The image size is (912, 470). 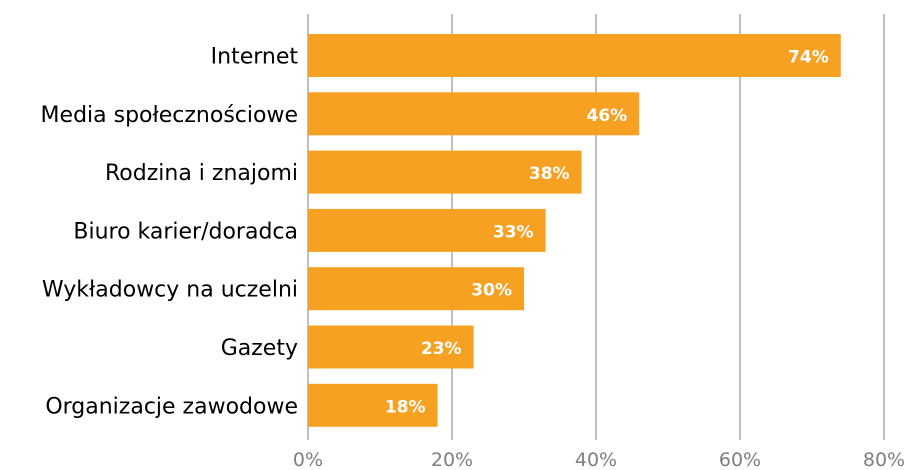 I want to click on bar-gazety, so click(x=391, y=347).